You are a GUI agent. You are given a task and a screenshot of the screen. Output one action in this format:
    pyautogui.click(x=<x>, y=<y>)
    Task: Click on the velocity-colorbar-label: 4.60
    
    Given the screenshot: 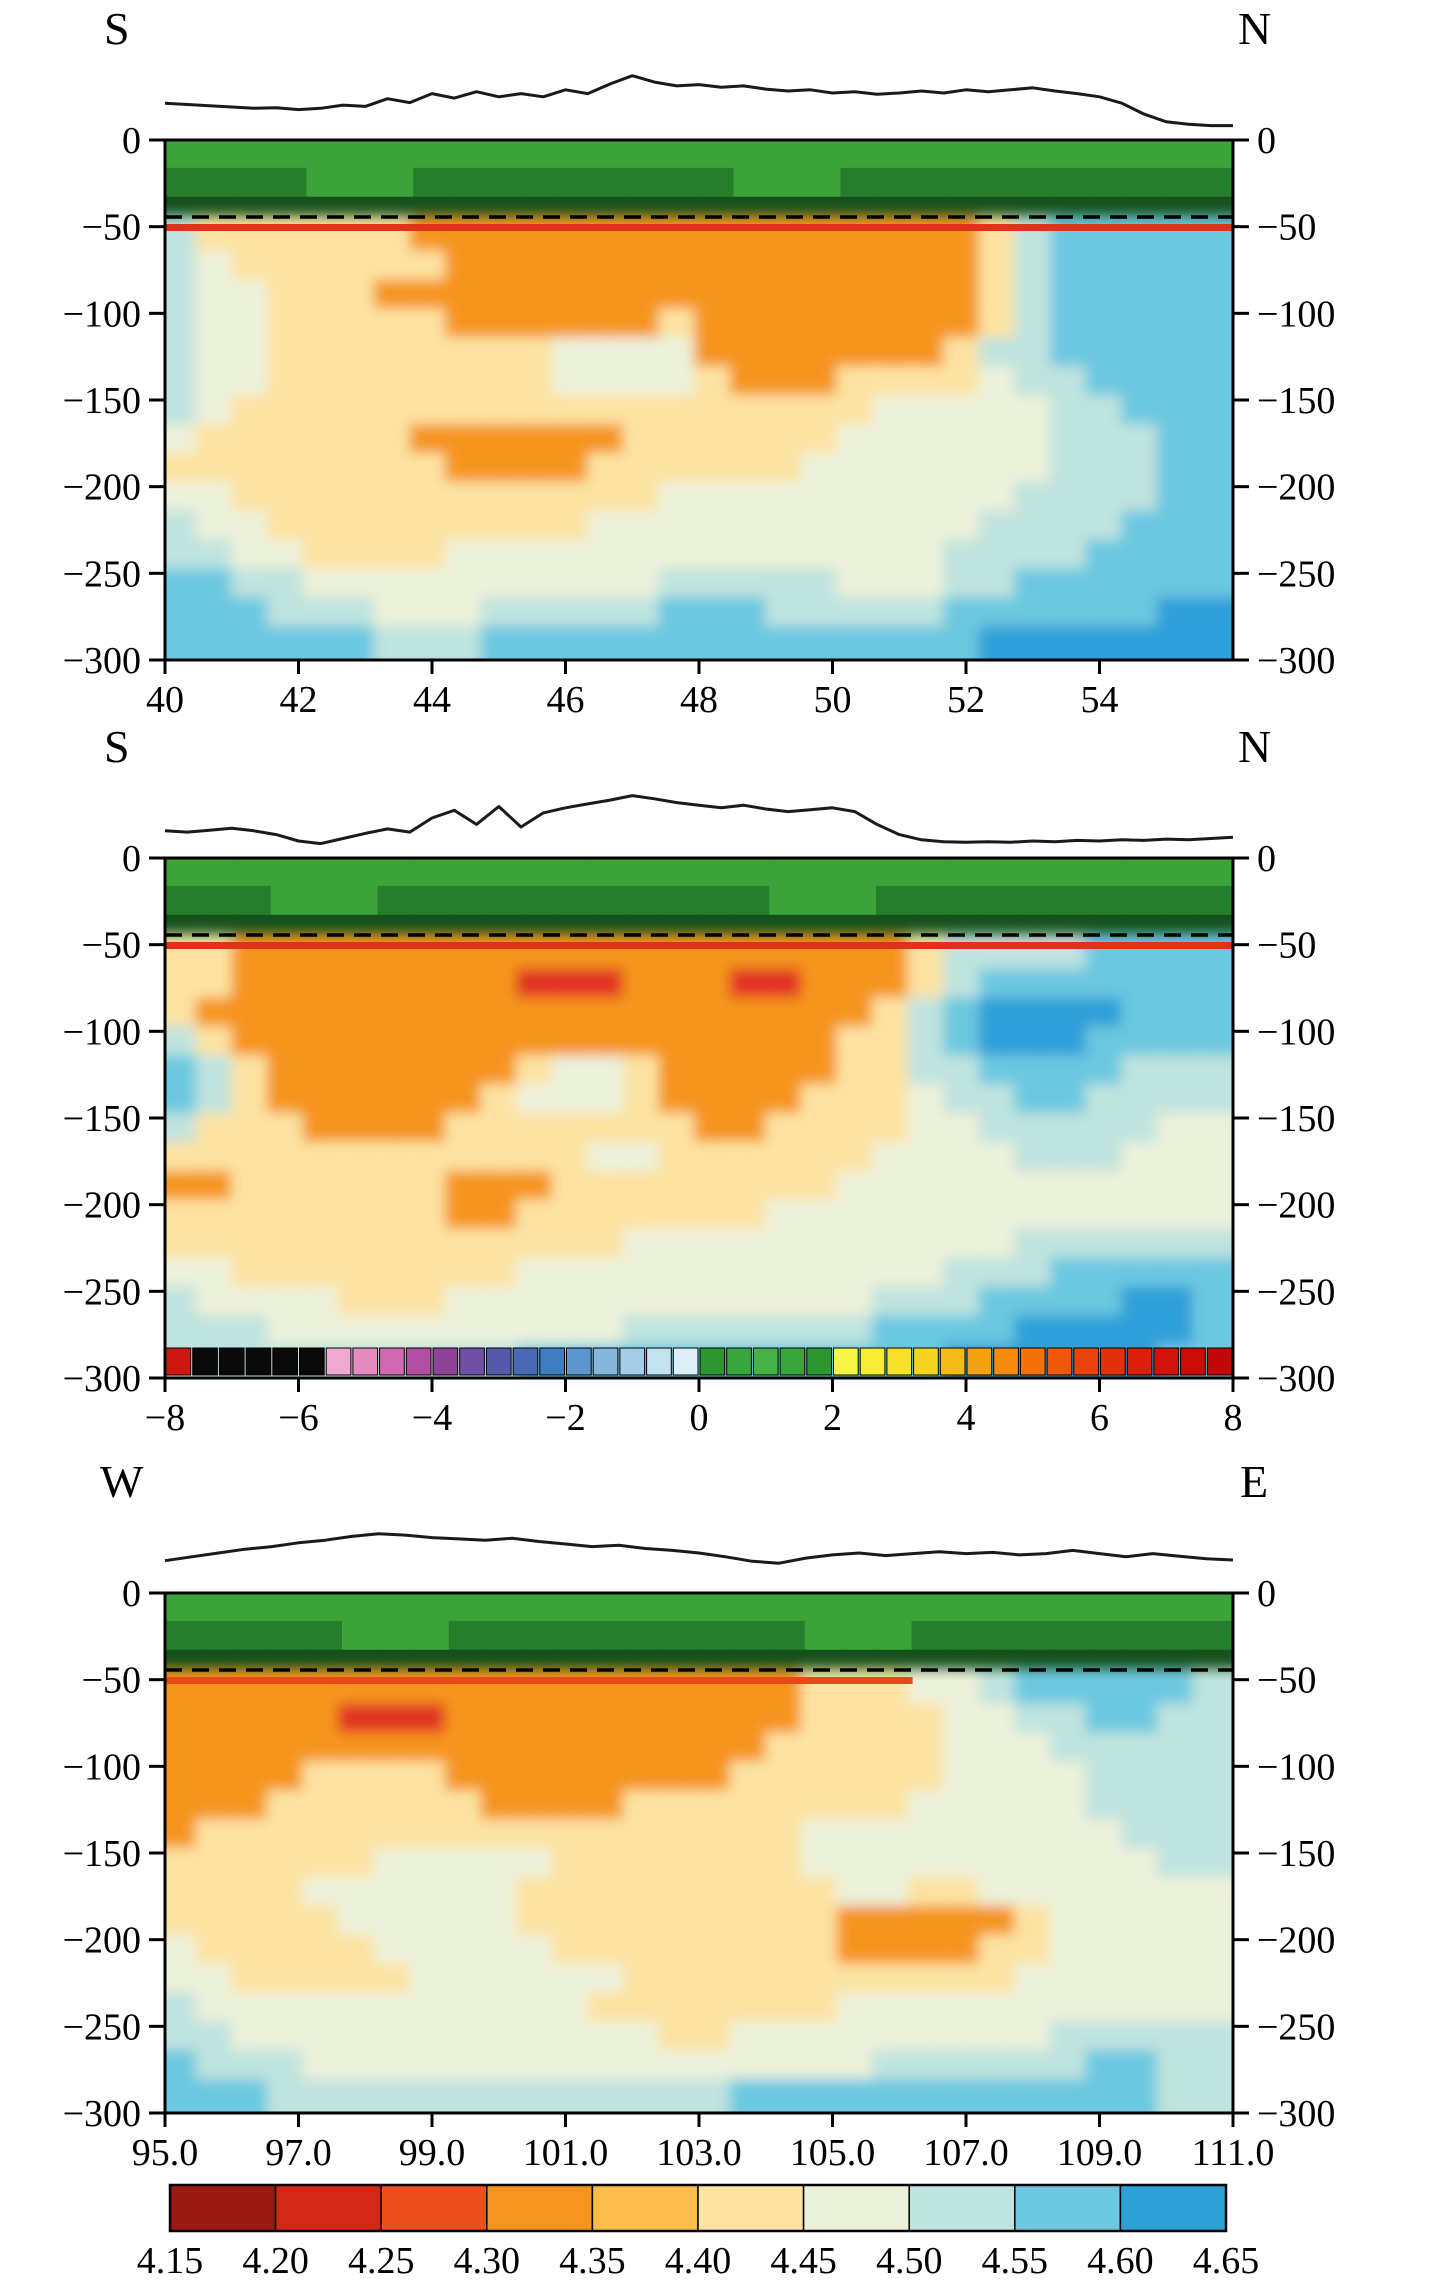 What is the action you would take?
    pyautogui.click(x=1120, y=2260)
    